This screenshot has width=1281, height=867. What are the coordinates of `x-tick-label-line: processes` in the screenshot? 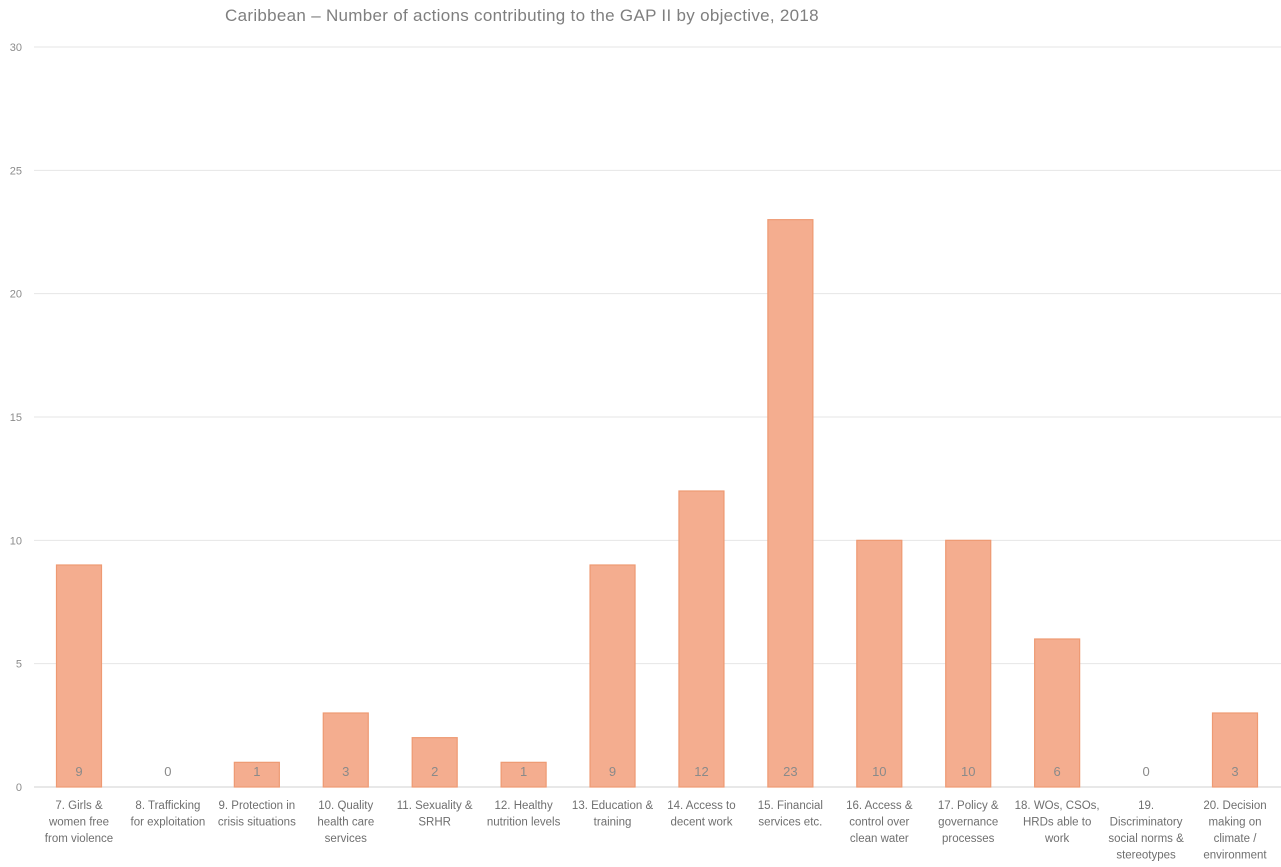 It's located at (968, 839).